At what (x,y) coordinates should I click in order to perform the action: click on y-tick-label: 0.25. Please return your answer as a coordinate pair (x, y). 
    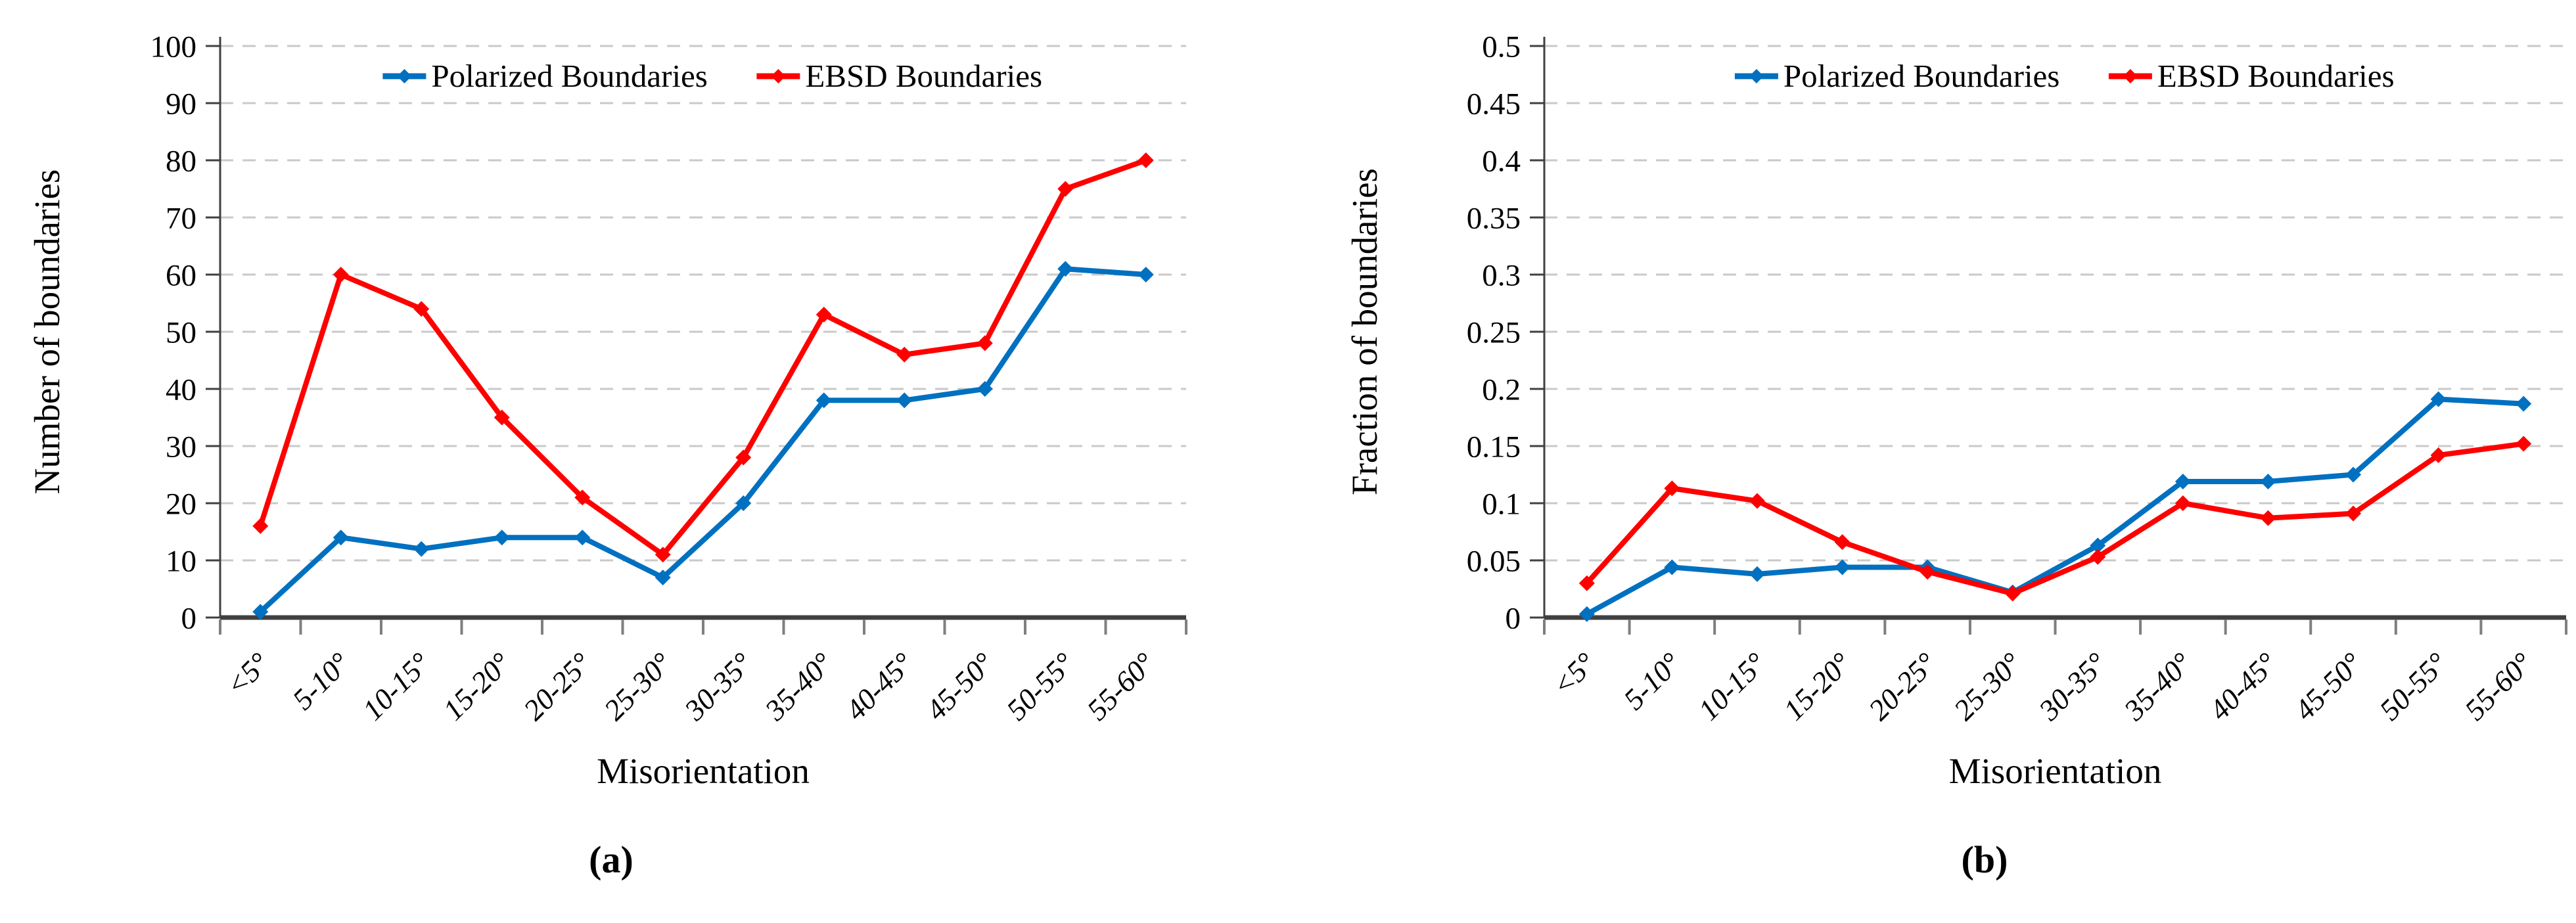
    Looking at the image, I should click on (1494, 332).